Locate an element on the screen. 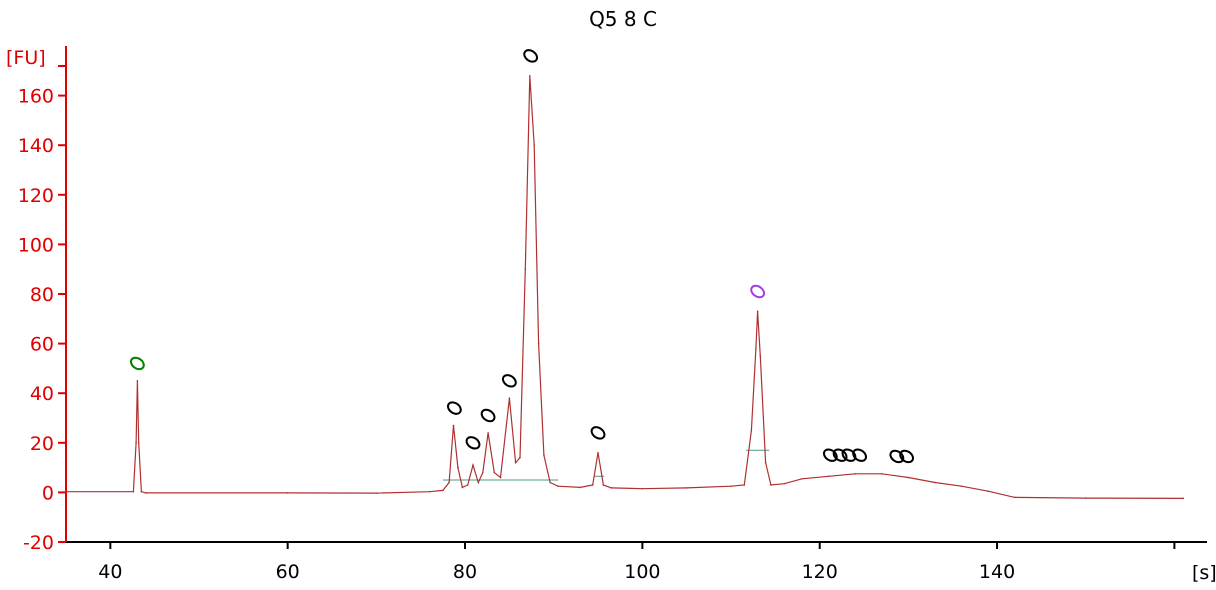 The height and width of the screenshot is (590, 1216). chart-title: Q5 8 C is located at coordinates (623, 19).